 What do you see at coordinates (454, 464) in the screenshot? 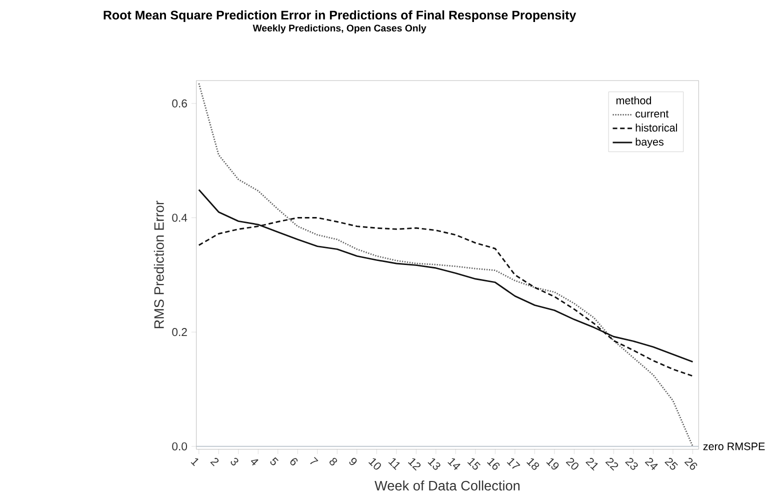
I see `x-tick-label: 14` at bounding box center [454, 464].